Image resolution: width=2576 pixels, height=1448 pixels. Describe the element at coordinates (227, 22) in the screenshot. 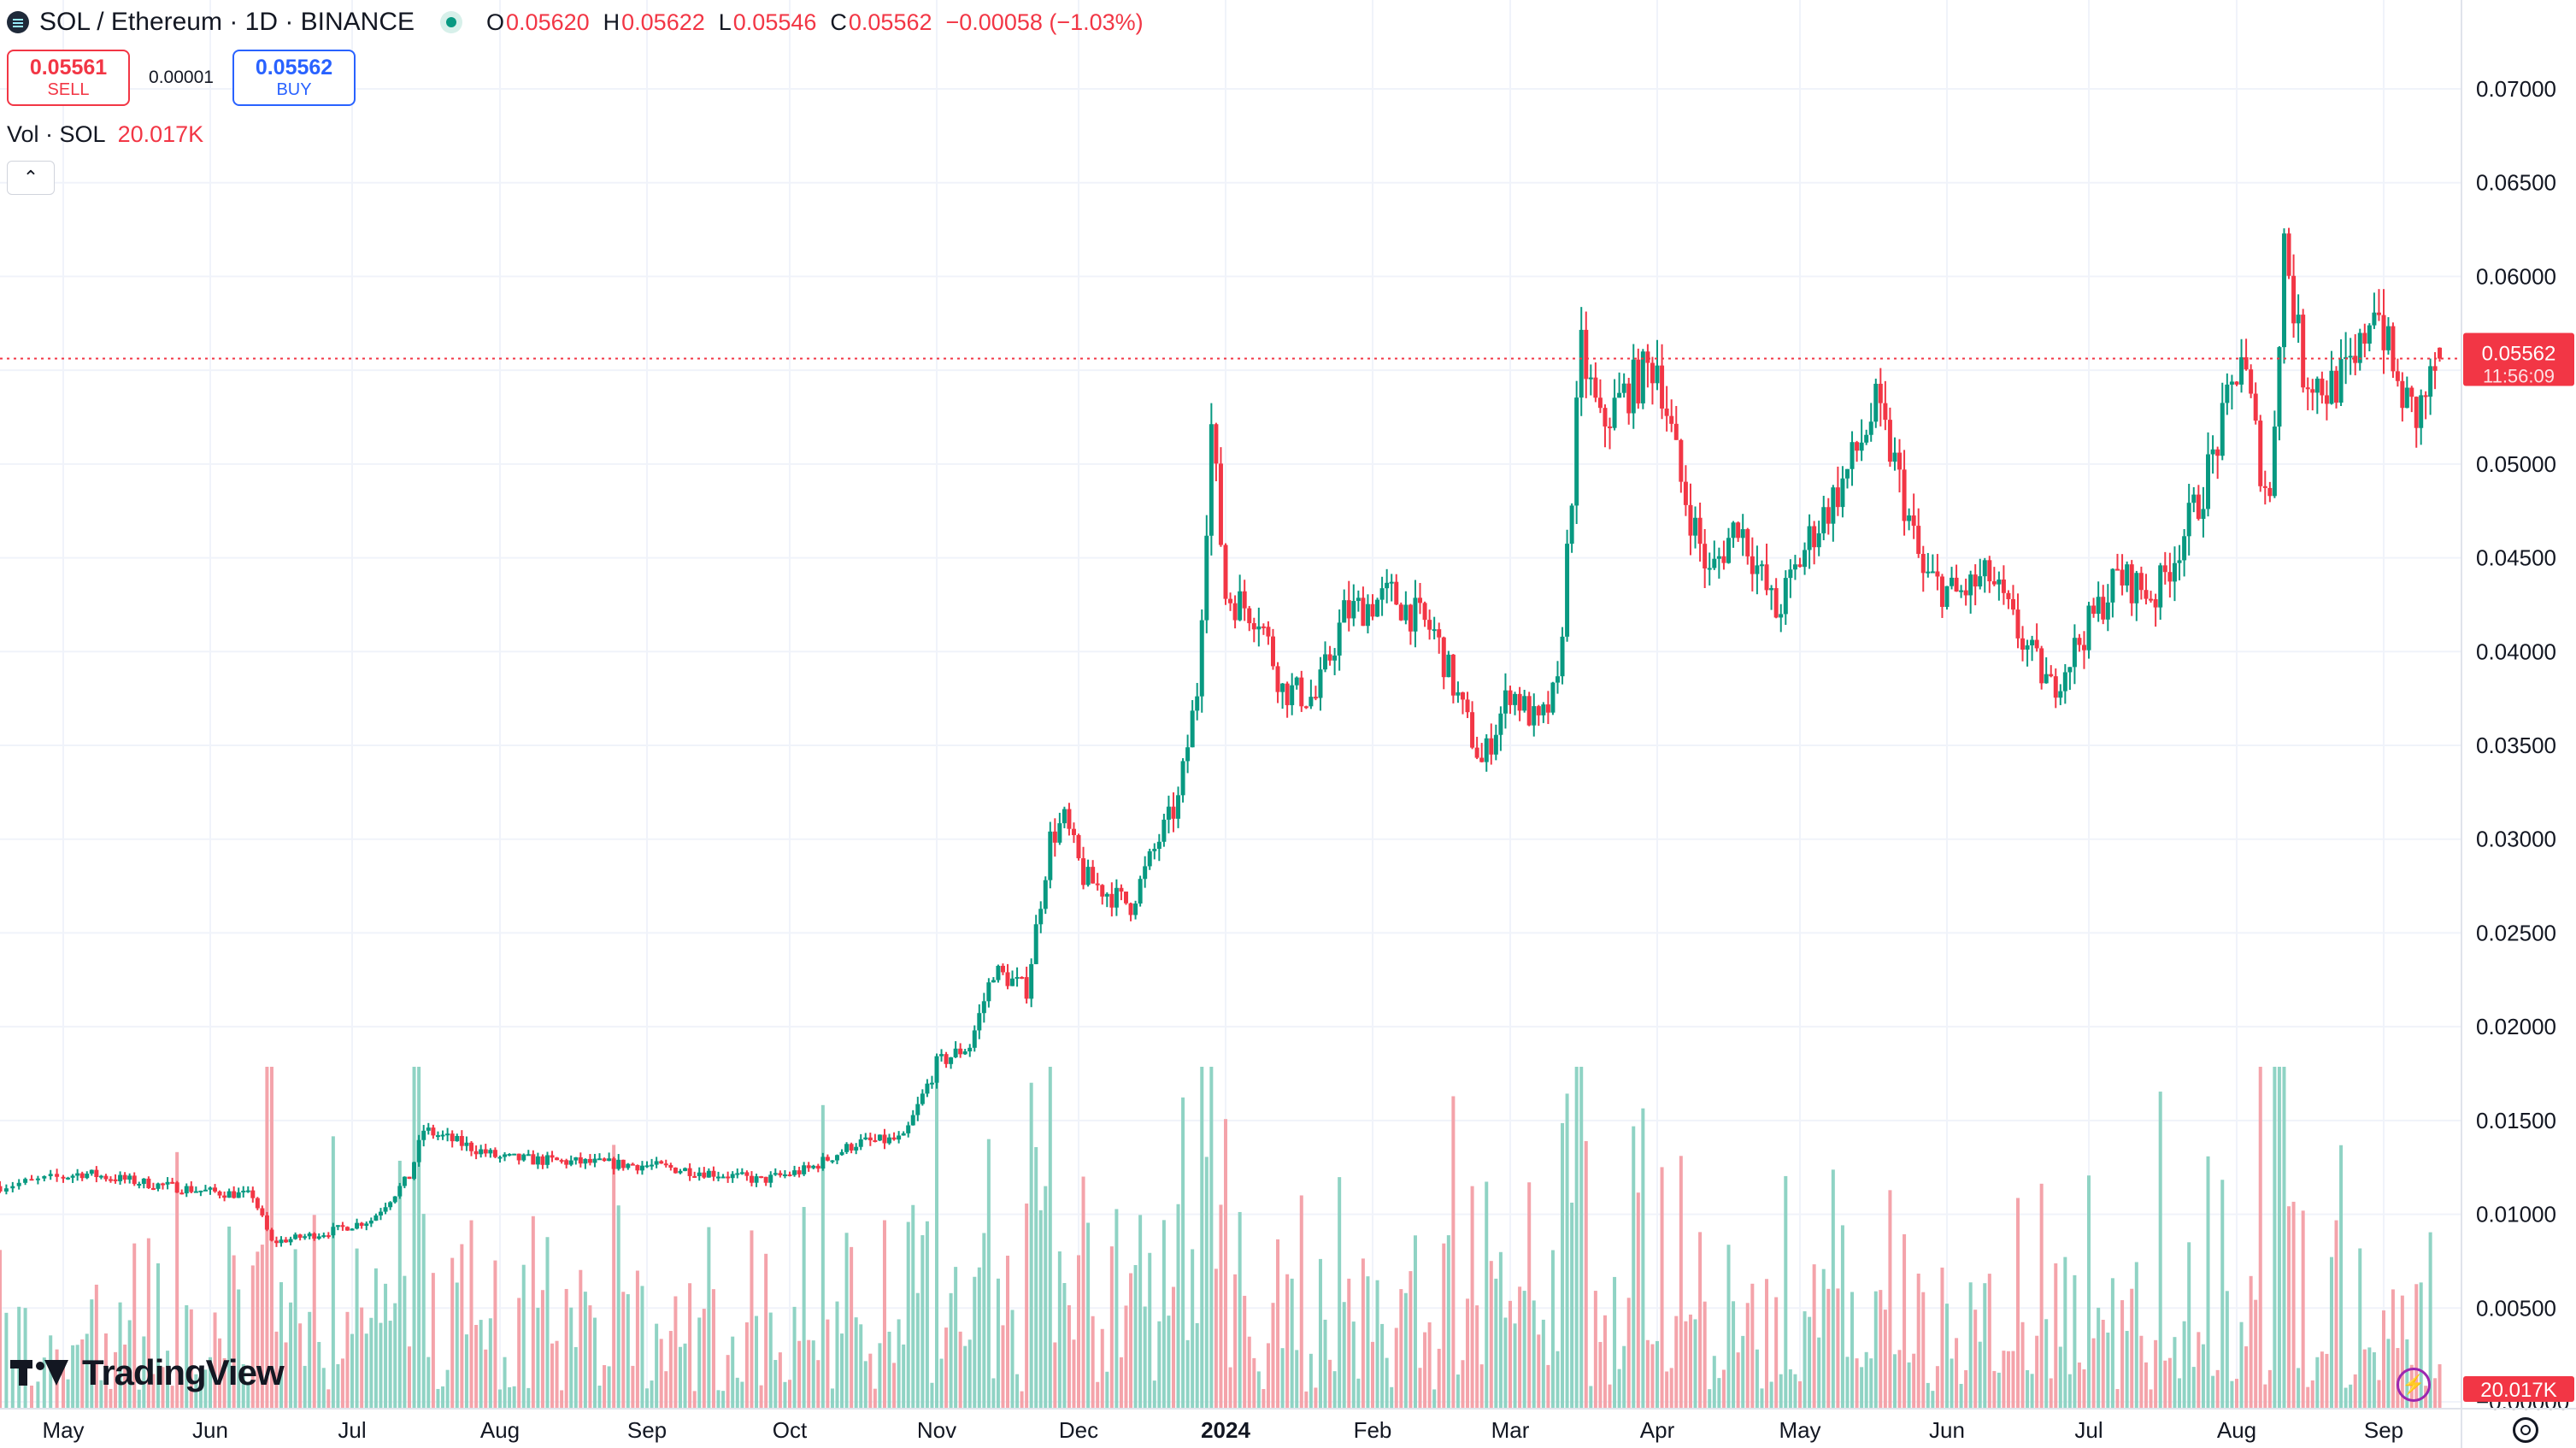

I see `symbol-title: SOL / Ethereum · 1D · BINANCE` at that location.